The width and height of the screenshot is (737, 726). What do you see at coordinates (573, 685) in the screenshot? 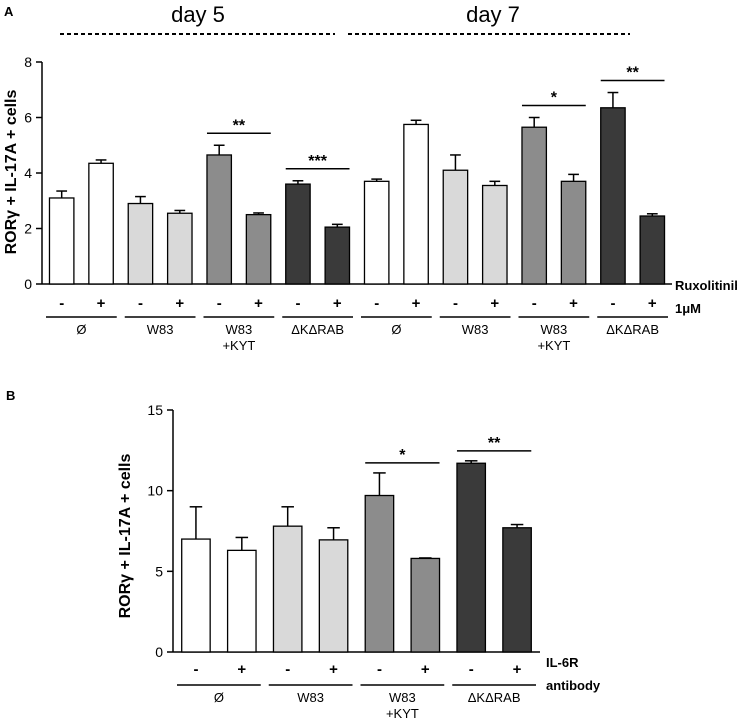
I see `panel-b-condition-unit: antibody` at bounding box center [573, 685].